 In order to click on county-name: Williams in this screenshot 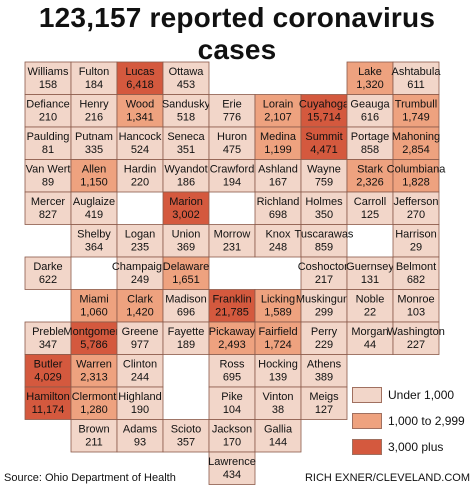, I will do `click(48, 72)`.